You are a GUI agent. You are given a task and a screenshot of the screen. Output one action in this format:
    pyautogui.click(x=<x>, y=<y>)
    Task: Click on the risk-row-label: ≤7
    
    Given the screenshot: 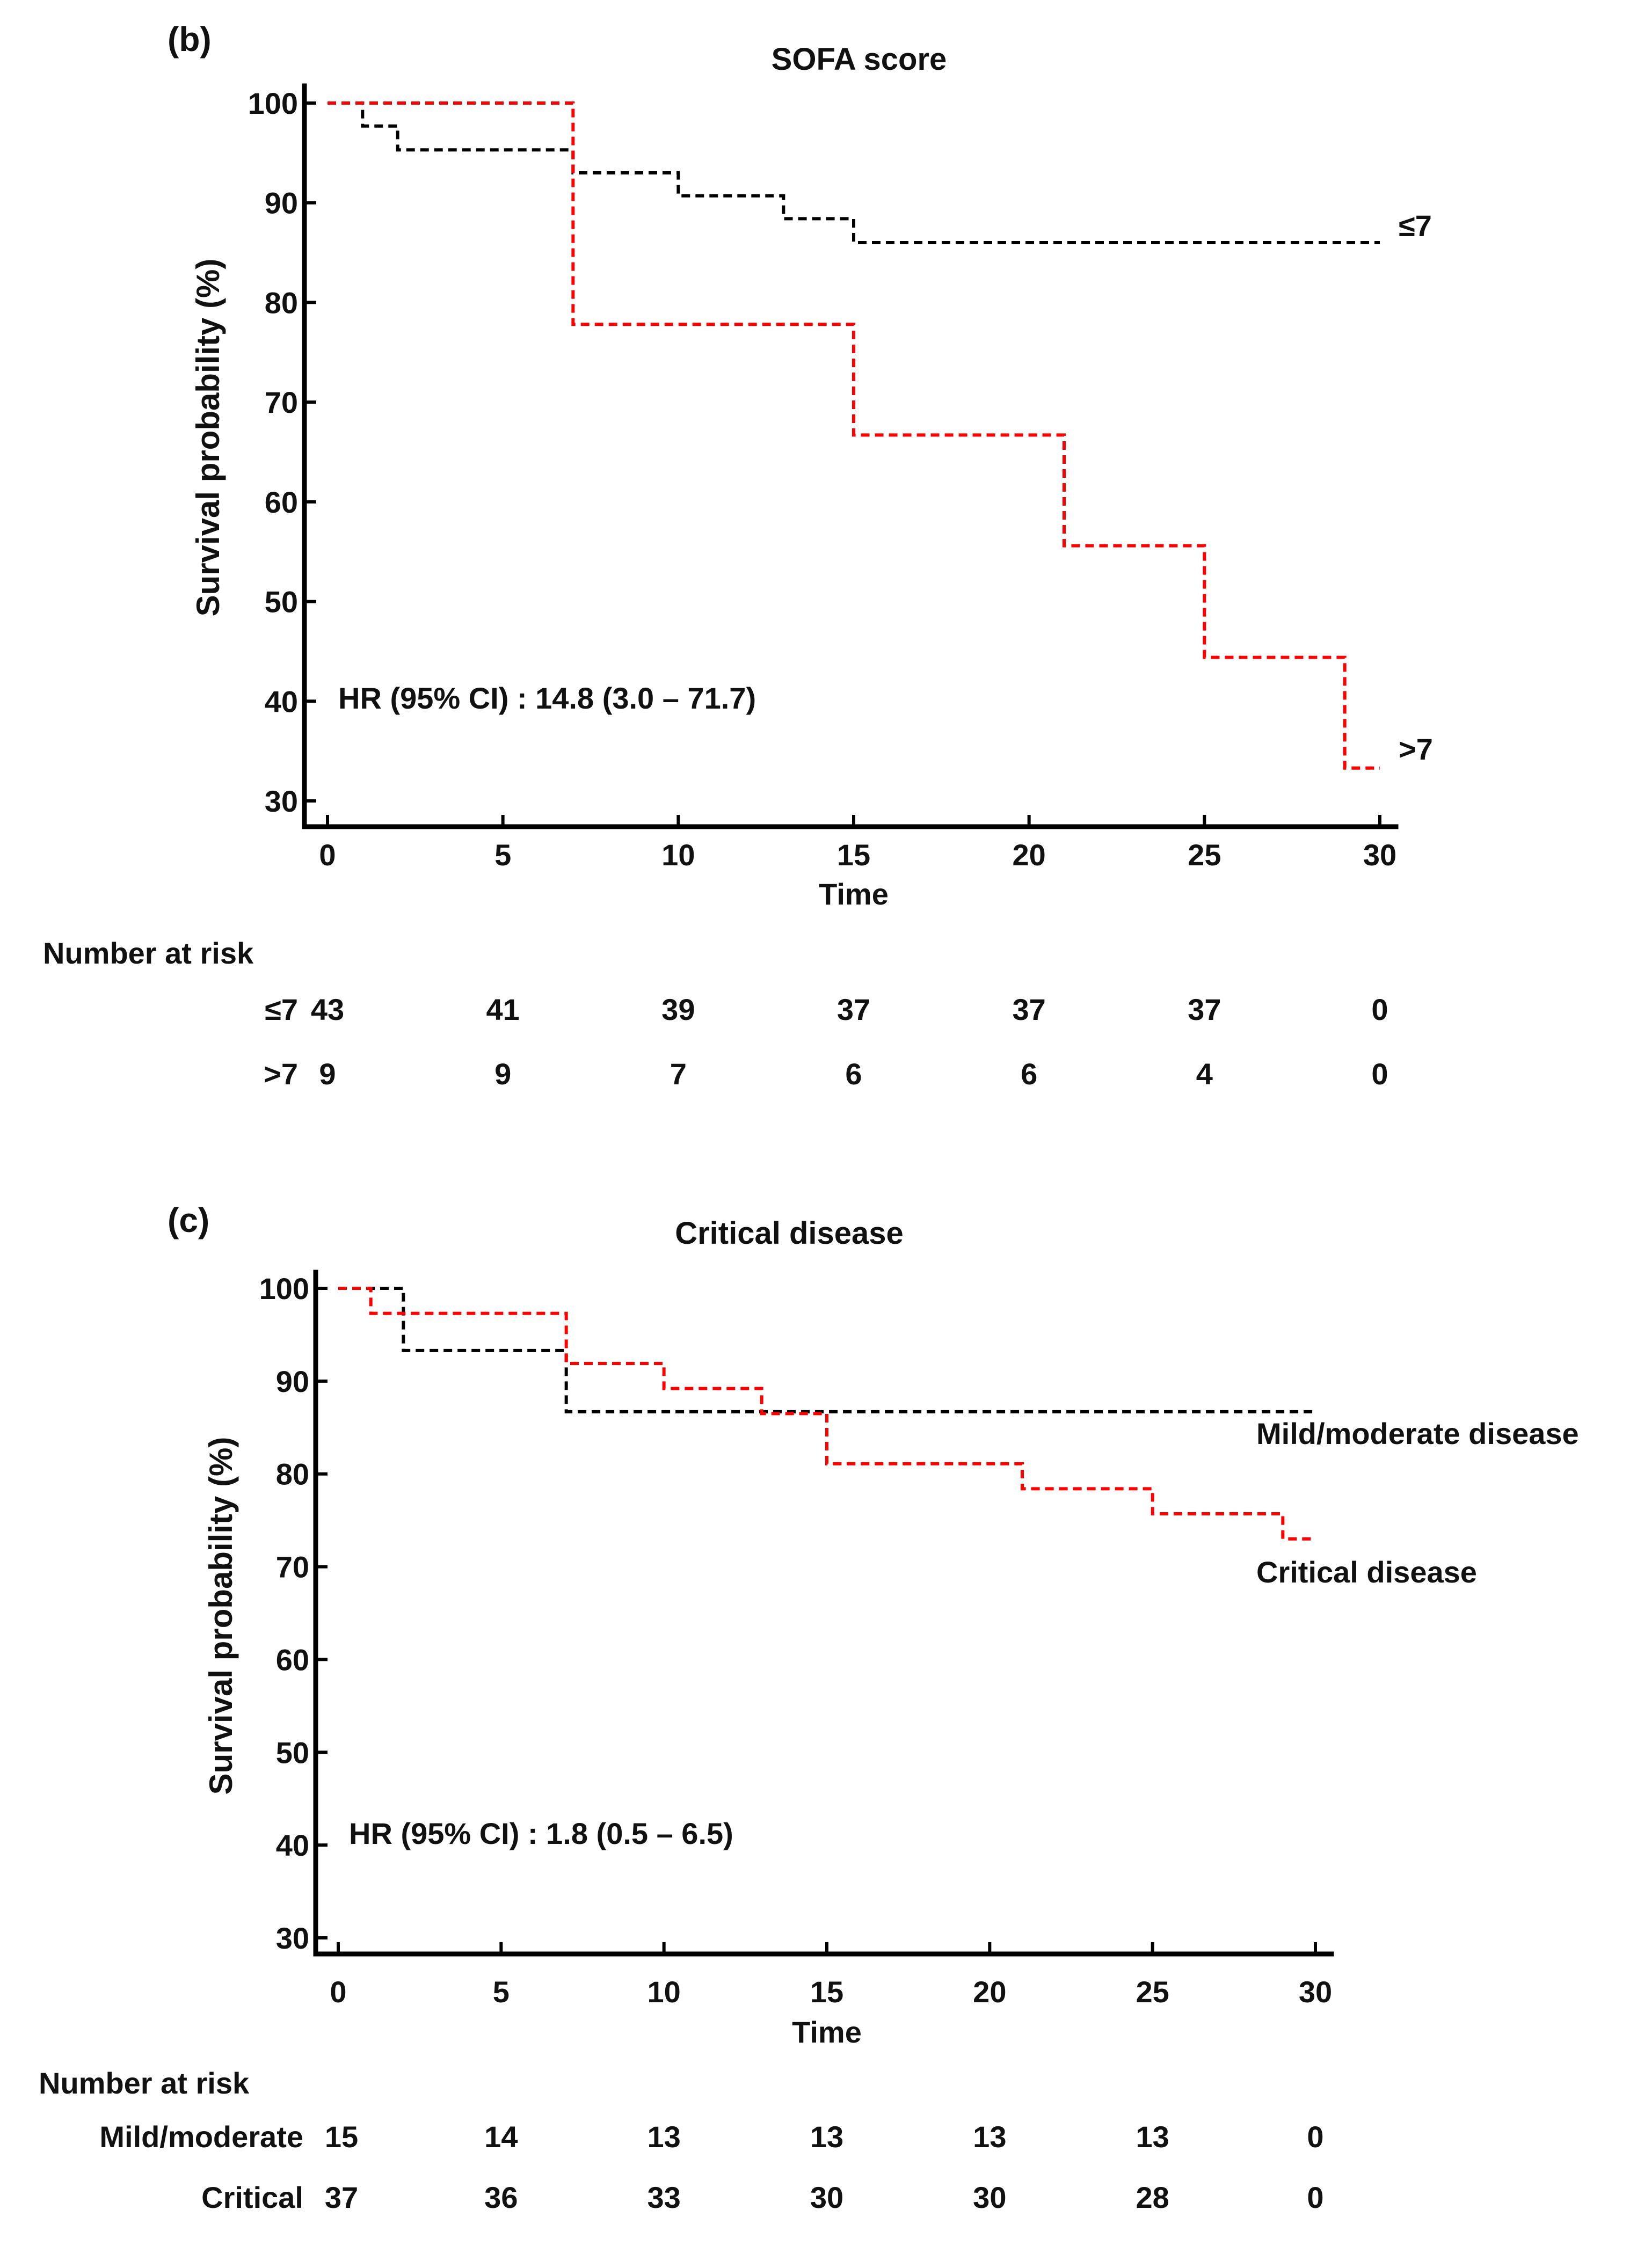 What is the action you would take?
    pyautogui.click(x=281, y=1010)
    